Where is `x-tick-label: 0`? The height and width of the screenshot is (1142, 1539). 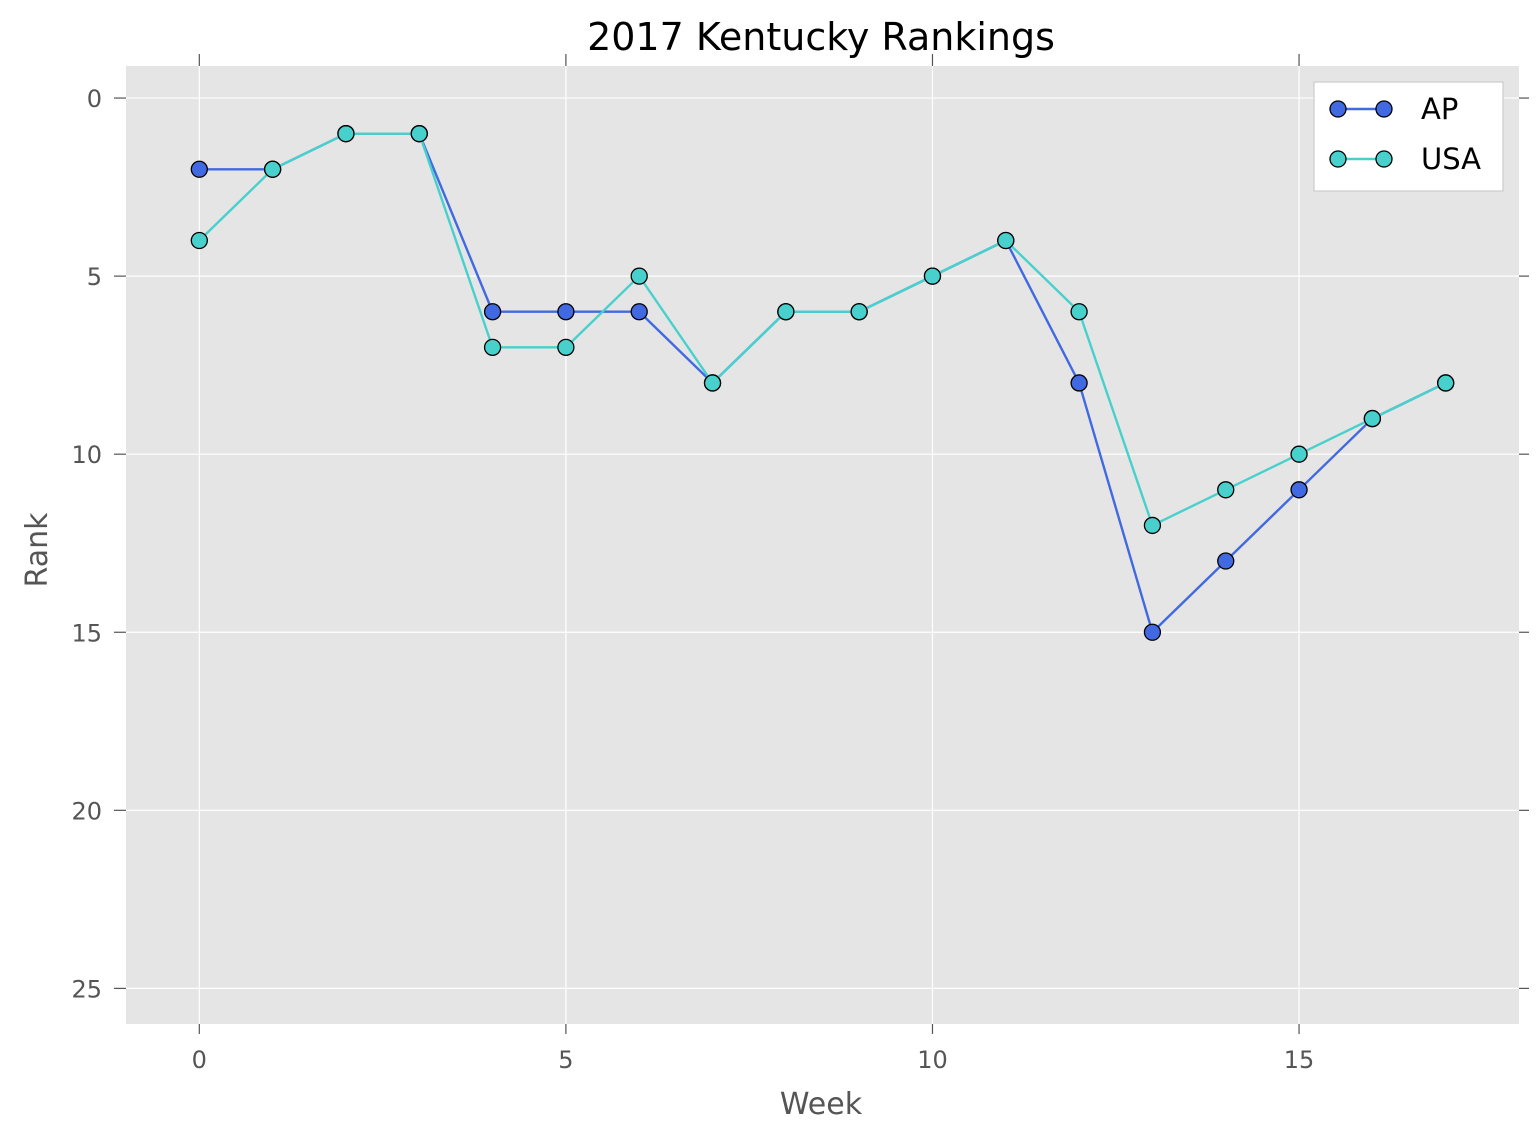
x-tick-label: 0 is located at coordinates (199, 1060).